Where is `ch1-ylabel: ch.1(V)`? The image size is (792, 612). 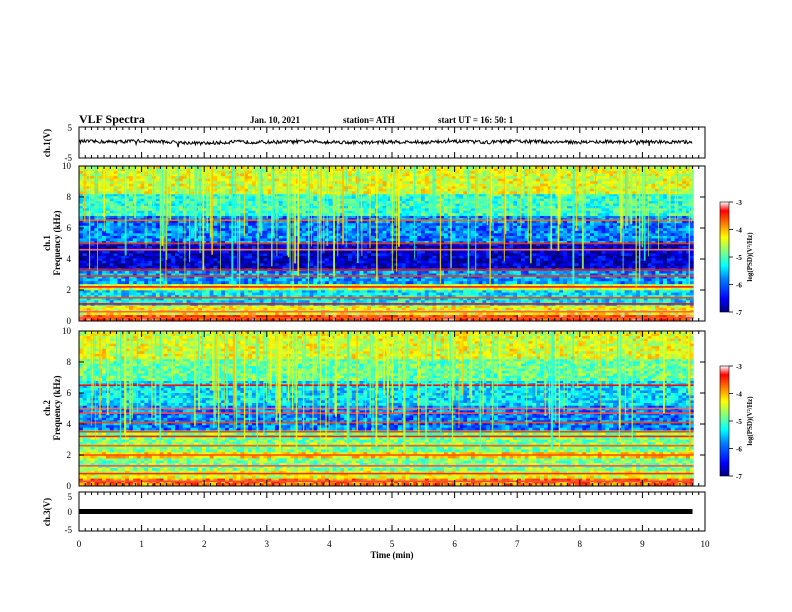
ch1-ylabel: ch.1(V) is located at coordinates (47, 143).